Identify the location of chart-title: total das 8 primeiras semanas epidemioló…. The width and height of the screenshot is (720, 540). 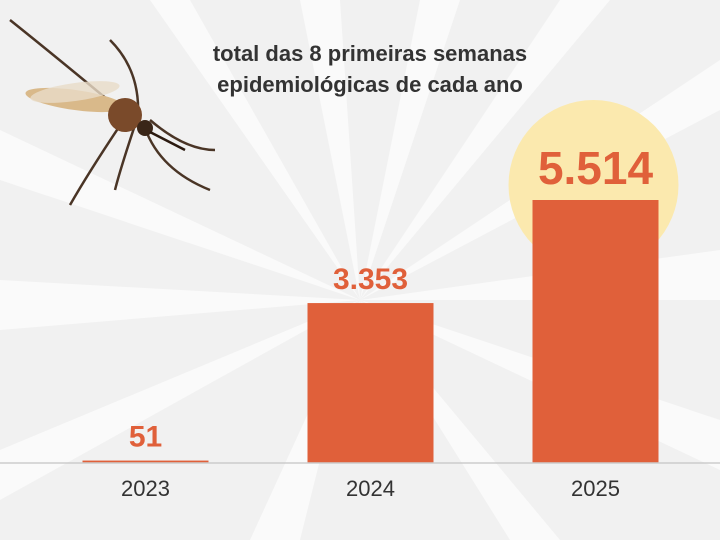
(370, 69).